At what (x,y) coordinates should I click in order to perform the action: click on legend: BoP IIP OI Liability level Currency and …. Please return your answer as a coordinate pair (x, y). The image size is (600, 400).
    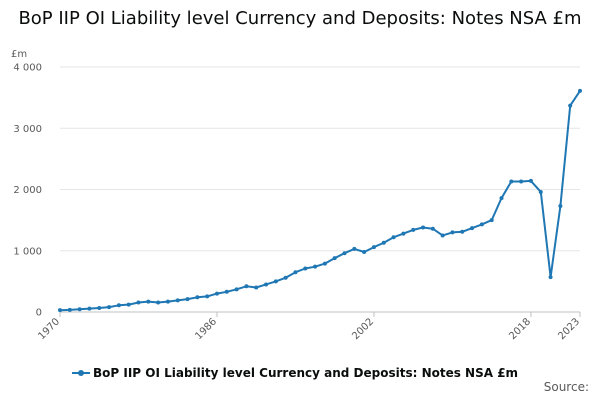
    Looking at the image, I should click on (295, 373).